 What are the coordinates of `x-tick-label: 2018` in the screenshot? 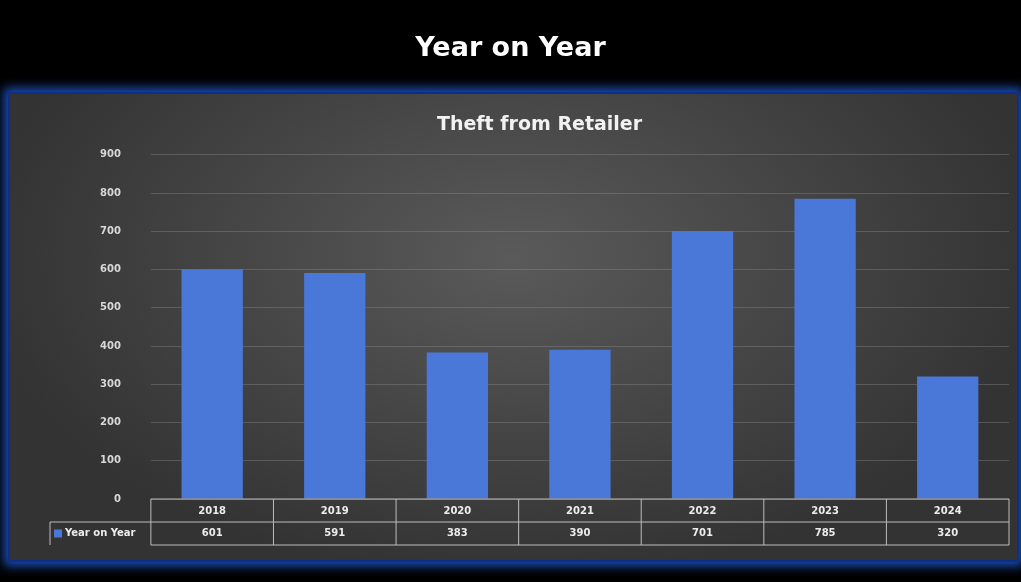 It's located at (212, 510).